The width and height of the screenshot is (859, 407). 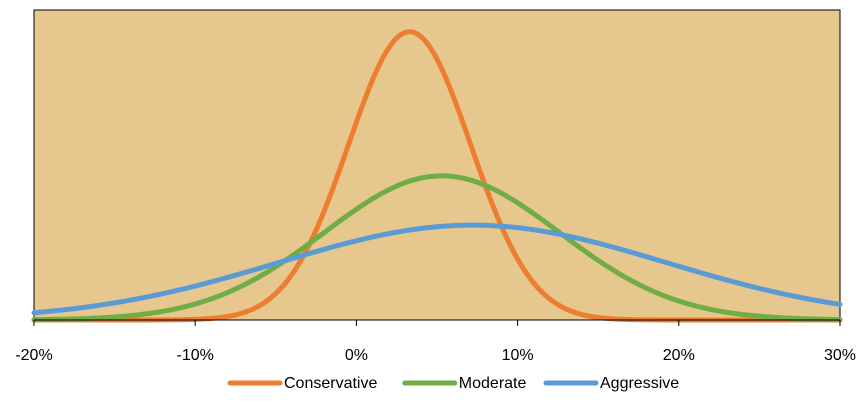 What do you see at coordinates (840, 355) in the screenshot?
I see `x-tick-label: 30%` at bounding box center [840, 355].